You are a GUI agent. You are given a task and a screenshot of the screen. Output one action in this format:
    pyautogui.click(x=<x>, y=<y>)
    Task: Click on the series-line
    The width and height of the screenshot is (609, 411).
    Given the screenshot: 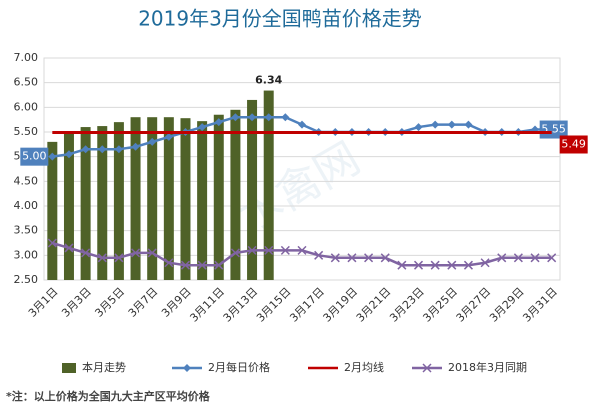 What is the action you would take?
    pyautogui.click(x=301, y=254)
    